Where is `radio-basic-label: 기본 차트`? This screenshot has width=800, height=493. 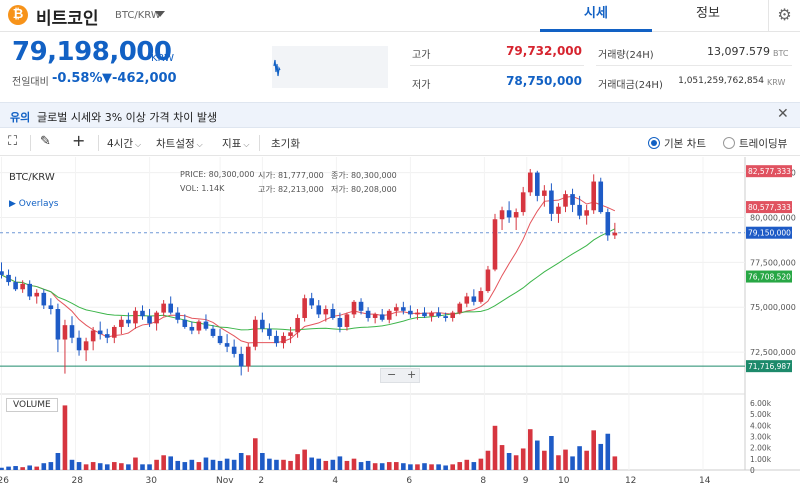
radio-basic-label: 기본 차트 is located at coordinates (685, 144).